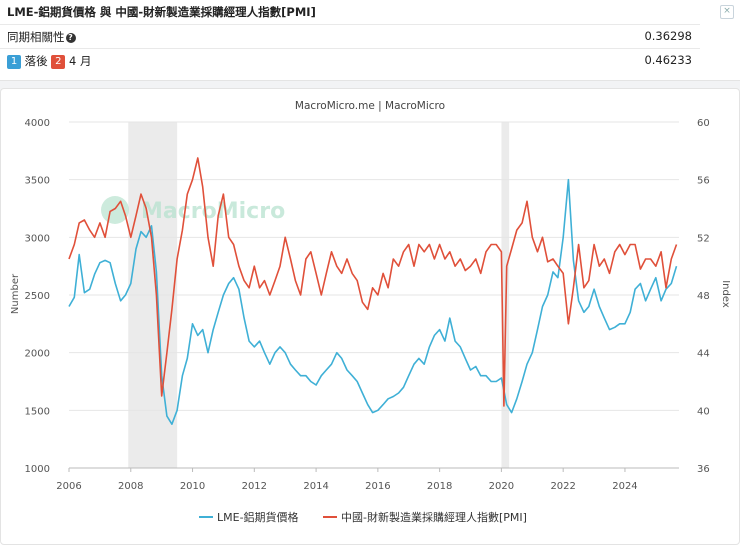  Describe the element at coordinates (350, 59) in the screenshot. I see `lag-correlation-row: 1 落後 2 4 月 0.46233` at that location.